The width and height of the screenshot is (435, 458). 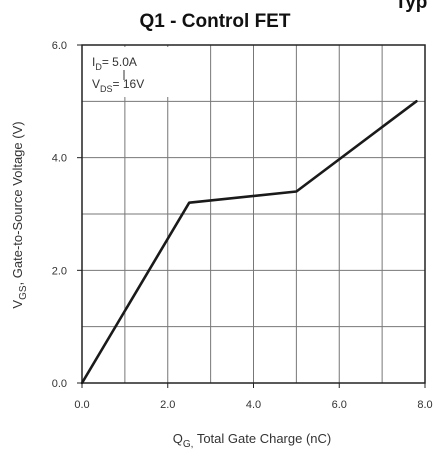 What do you see at coordinates (59, 215) in the screenshot?
I see `y-tick-labels: 0.0 2.0 4.0 6.0` at bounding box center [59, 215].